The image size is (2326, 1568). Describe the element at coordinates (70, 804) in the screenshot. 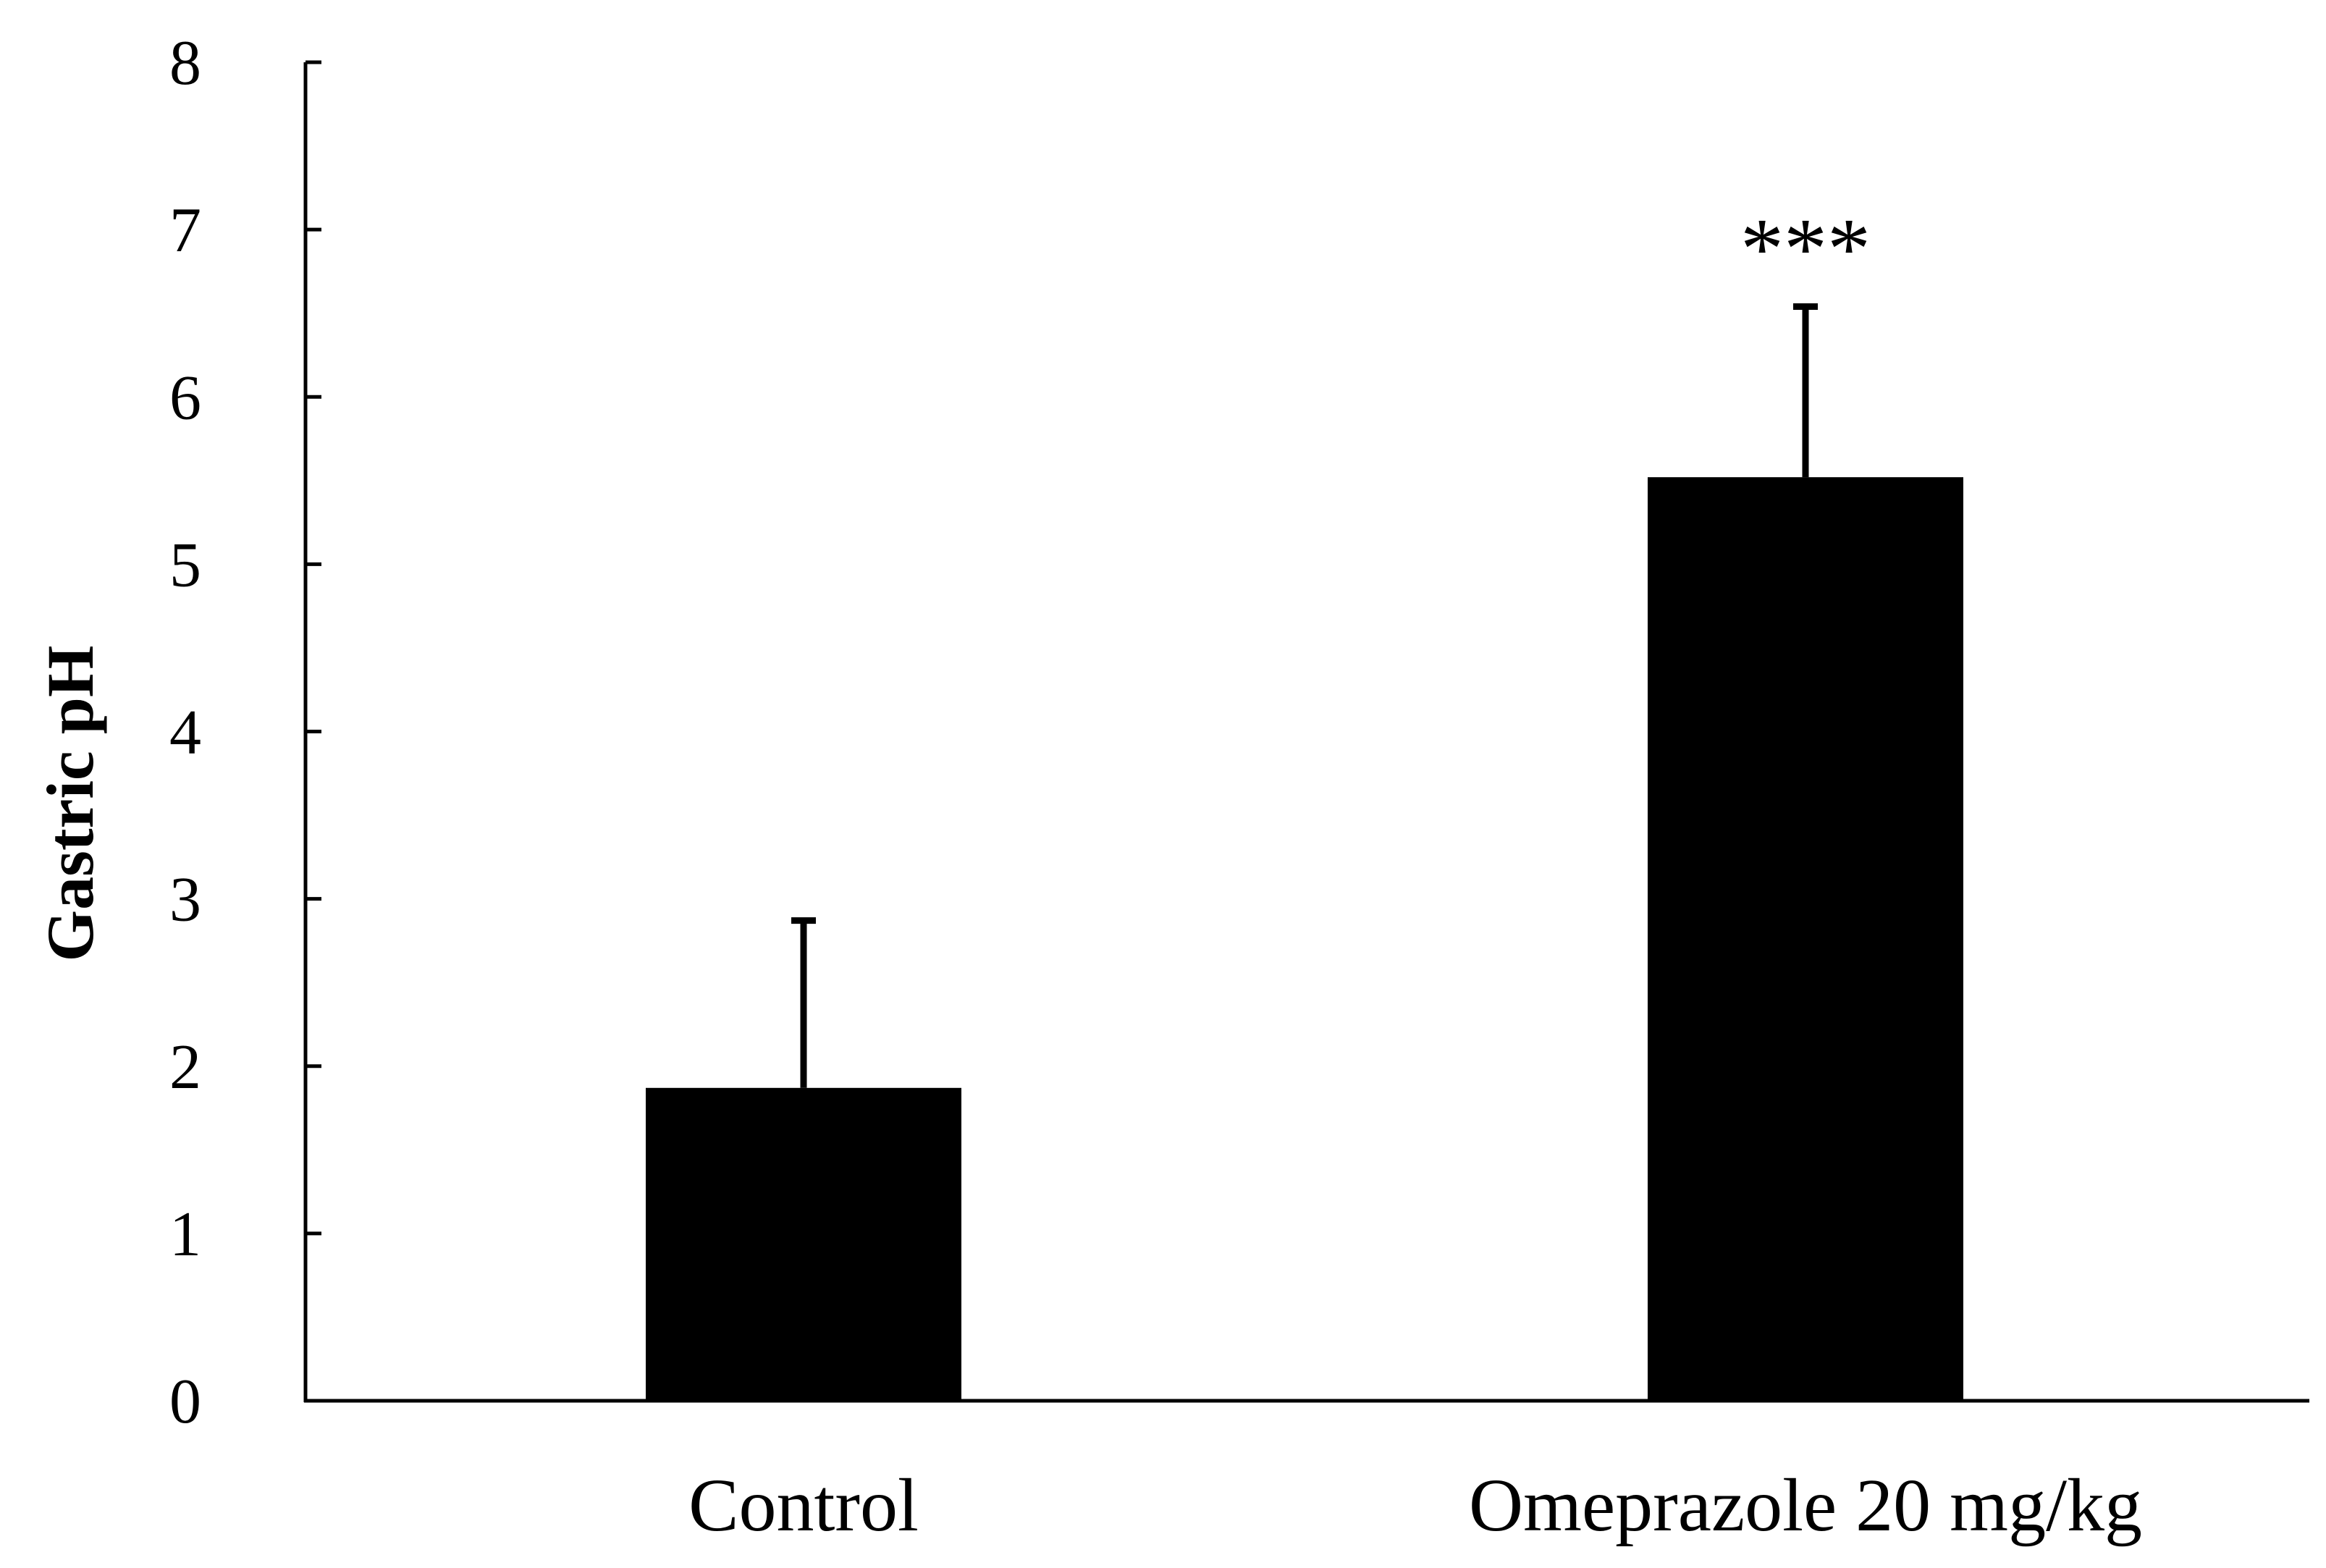

I see `y-axis-label: Gastric pH` at that location.